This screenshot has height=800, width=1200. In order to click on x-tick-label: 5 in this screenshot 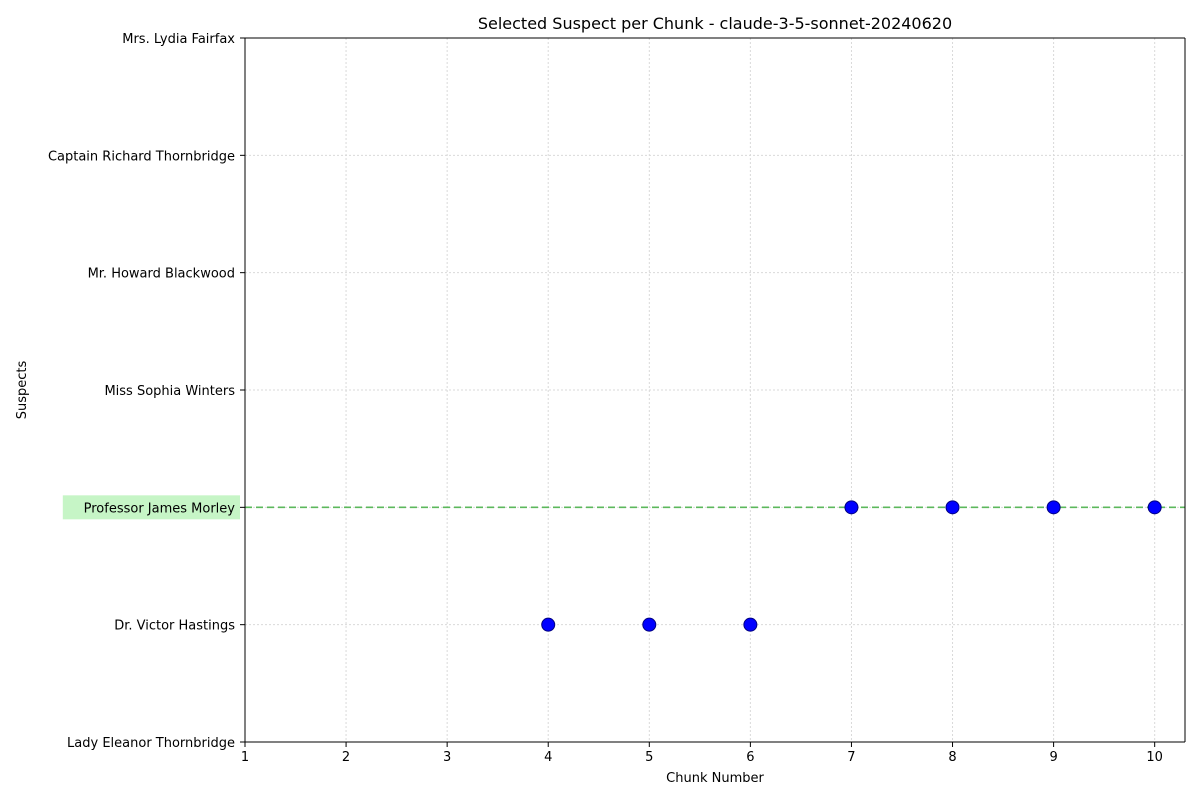, I will do `click(649, 757)`.